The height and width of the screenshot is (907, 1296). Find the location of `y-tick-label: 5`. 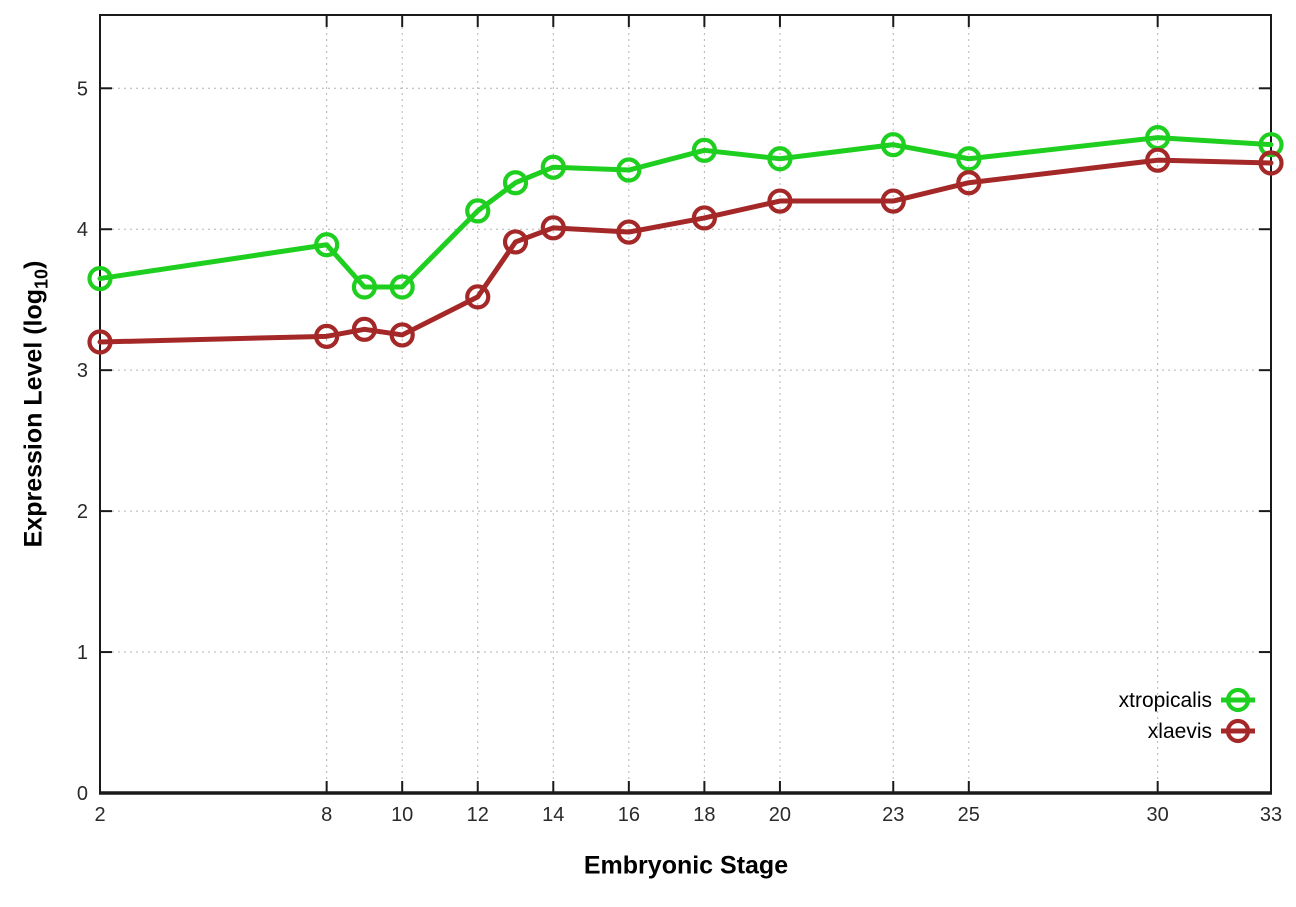

y-tick-label: 5 is located at coordinates (82, 89).